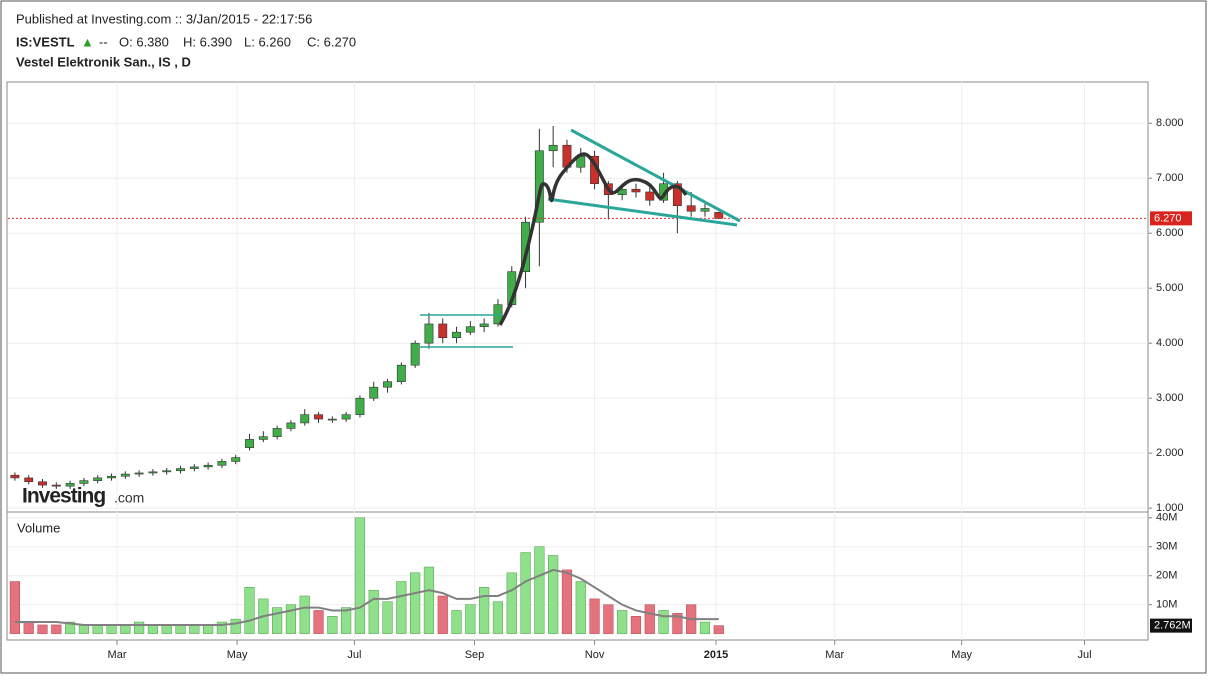  I want to click on instrument-name: Vestel Elektronik San., IS , D, so click(103, 61).